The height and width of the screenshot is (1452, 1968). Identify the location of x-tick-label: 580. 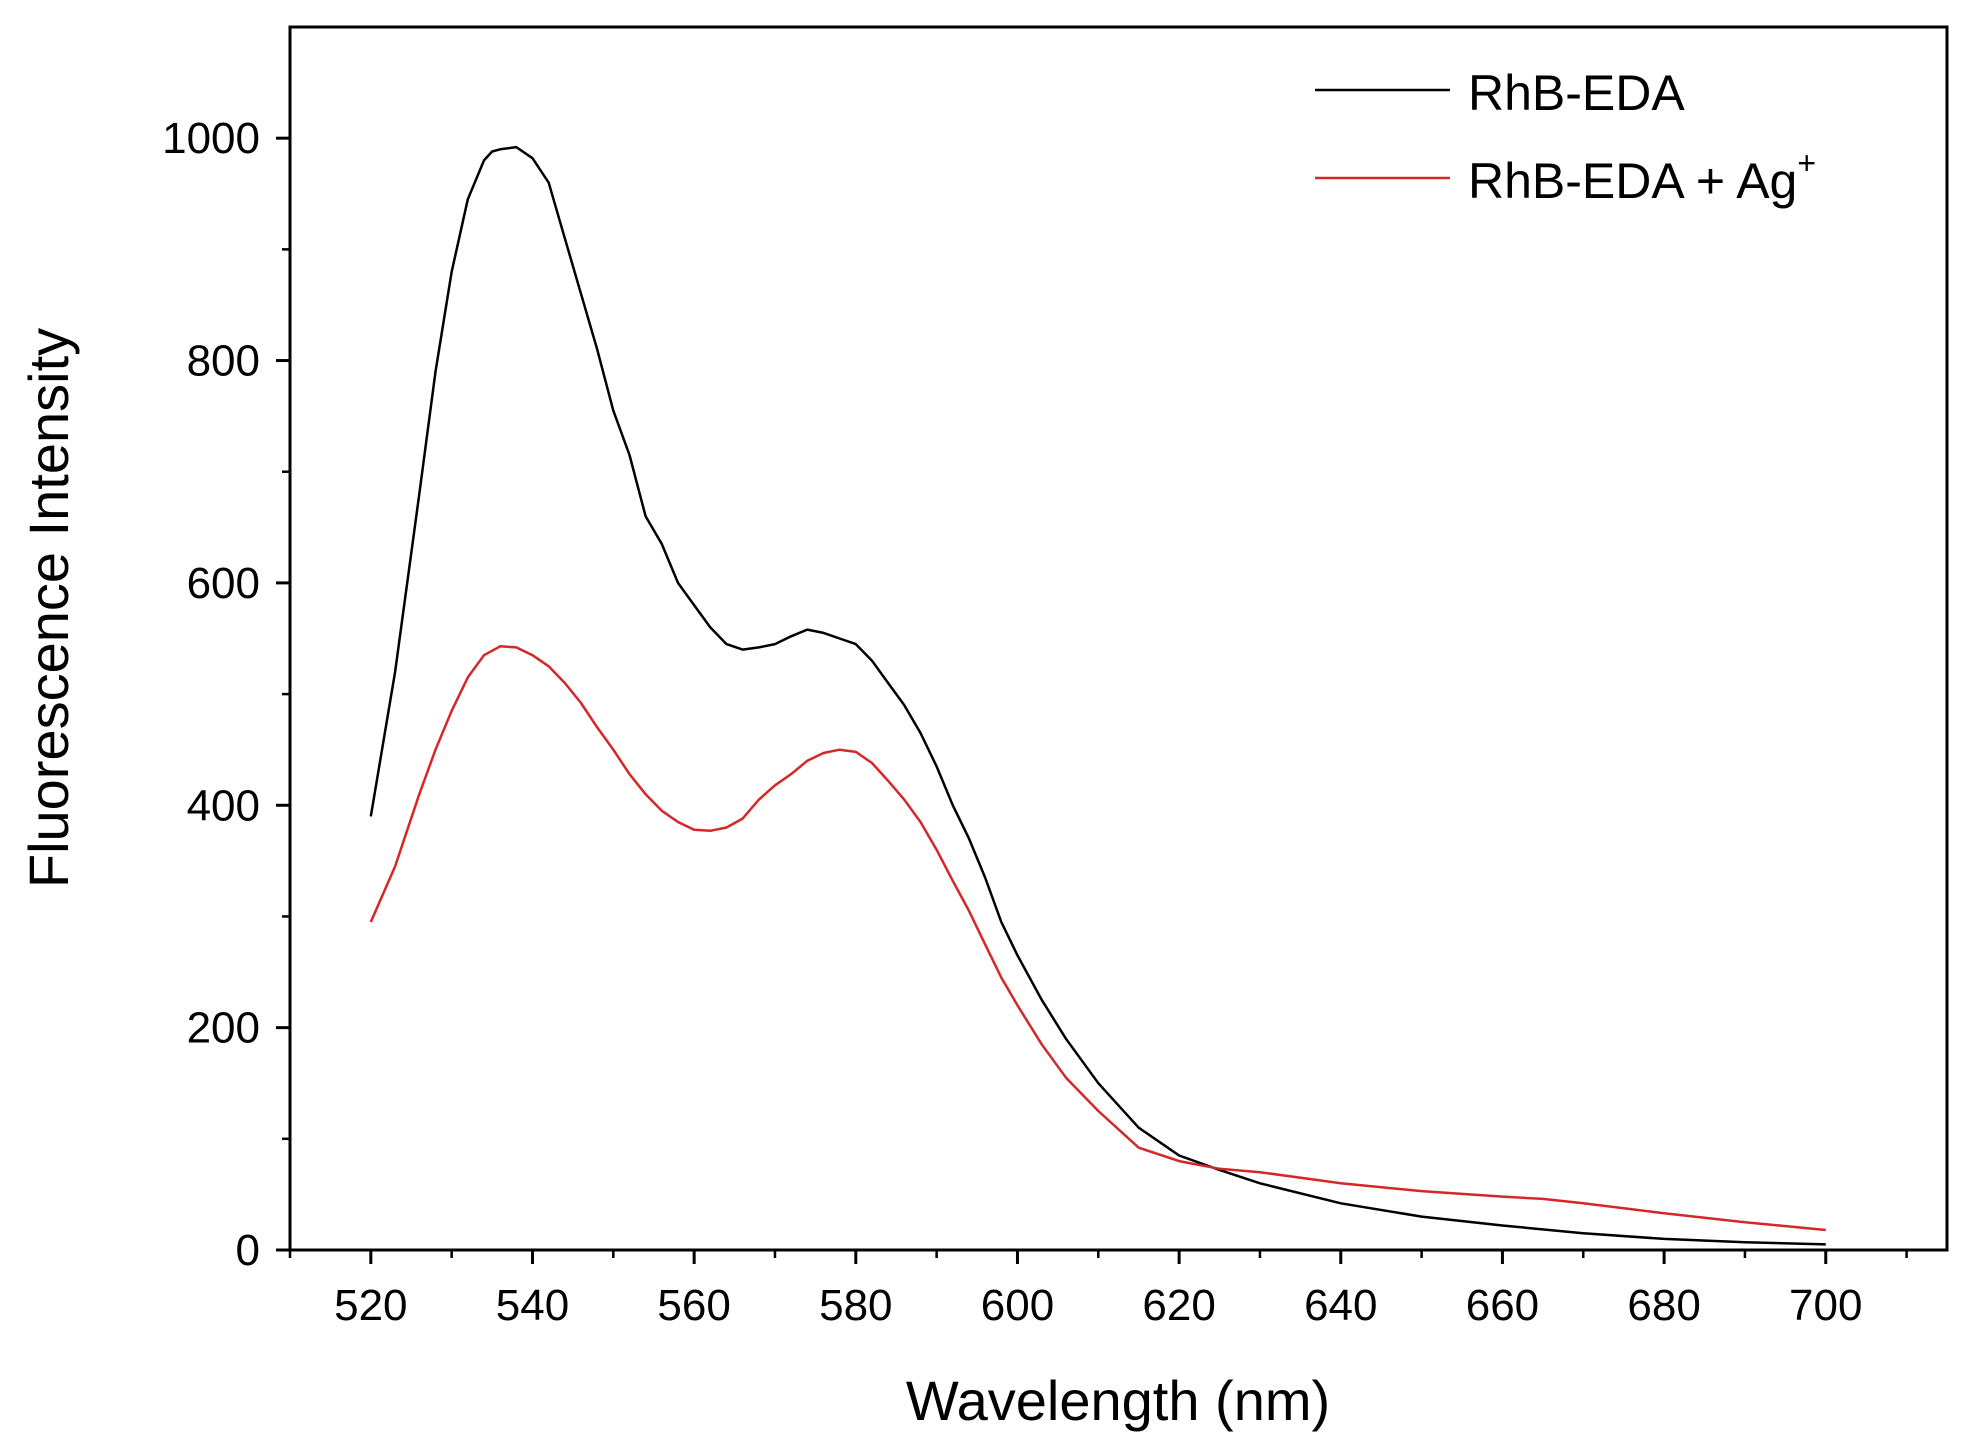
(855, 1305).